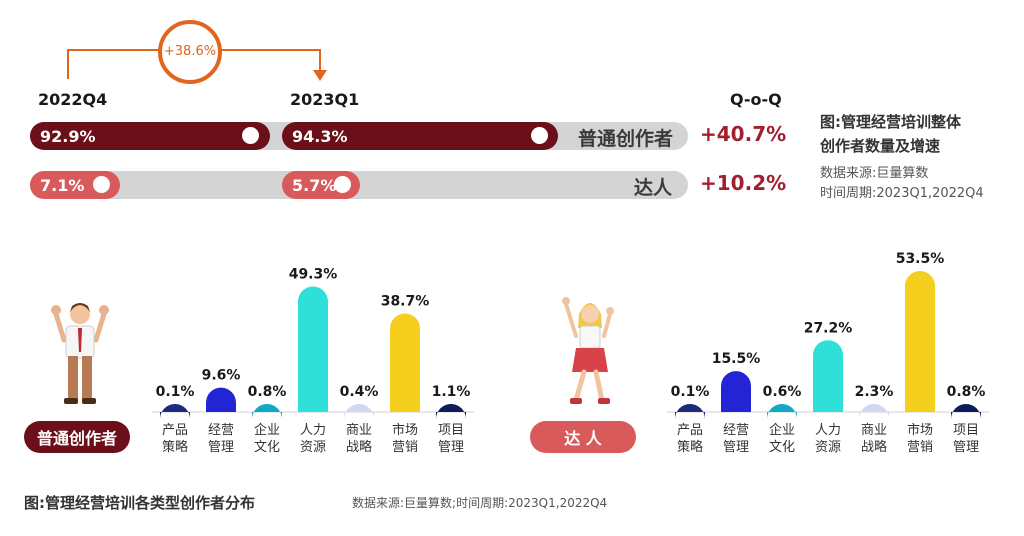  Describe the element at coordinates (77, 437) in the screenshot. I see `ordinary-creator-badge: 普通创作者` at that location.